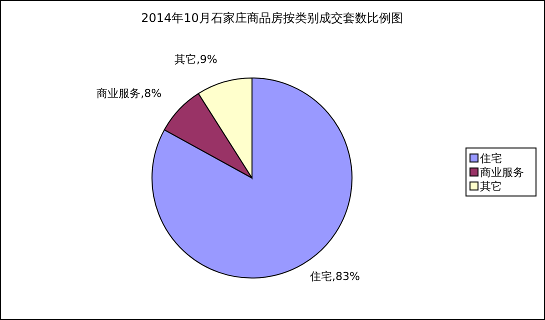 The image size is (545, 320). Describe the element at coordinates (491, 158) in the screenshot. I see `legend-label: 住宅` at that location.